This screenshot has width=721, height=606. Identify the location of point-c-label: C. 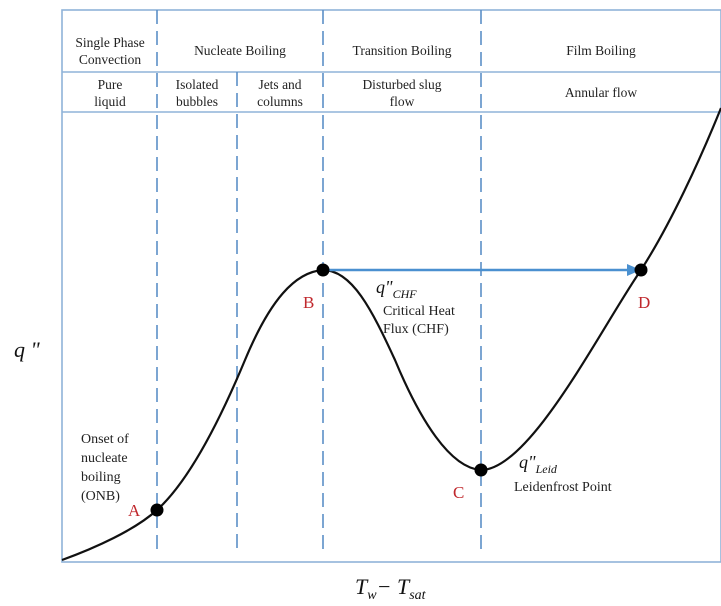
(458, 492).